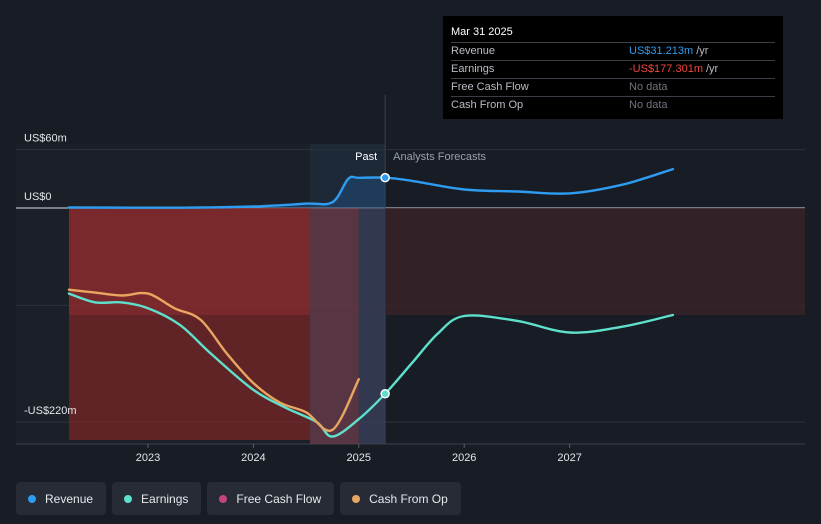 This screenshot has width=821, height=524. I want to click on tooltip-row-earnings: Earnings -US$177.301m /yr, so click(613, 69).